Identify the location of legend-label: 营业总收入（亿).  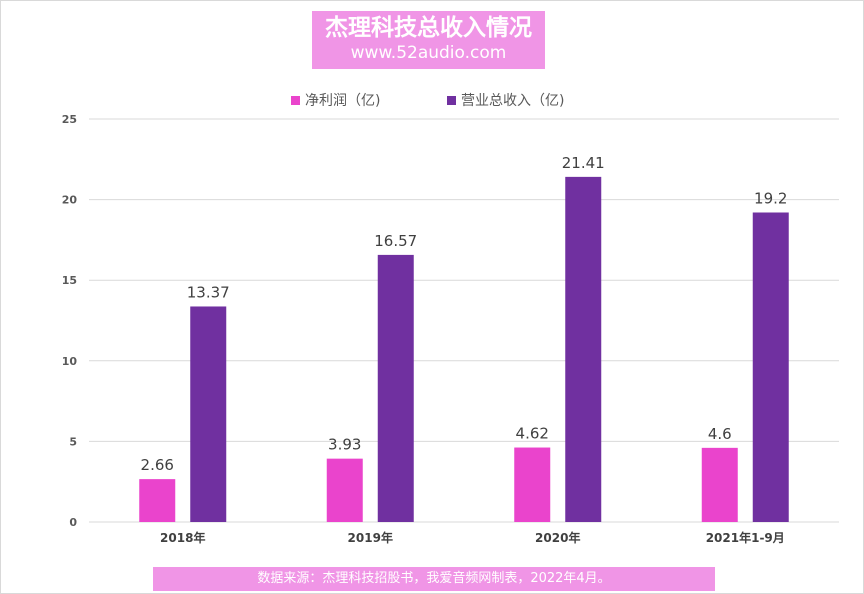
(512, 101).